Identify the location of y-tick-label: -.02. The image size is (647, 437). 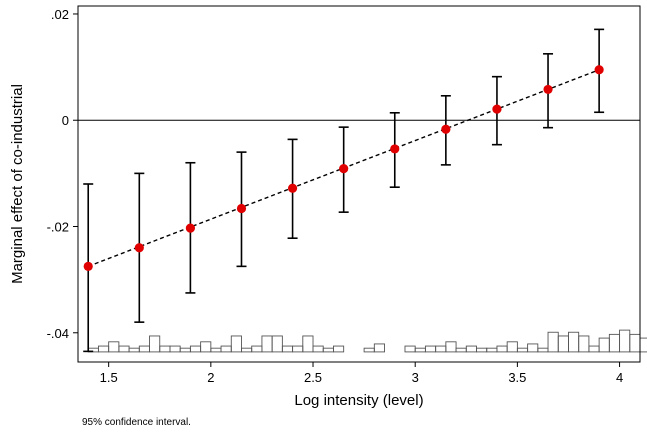
(58, 227).